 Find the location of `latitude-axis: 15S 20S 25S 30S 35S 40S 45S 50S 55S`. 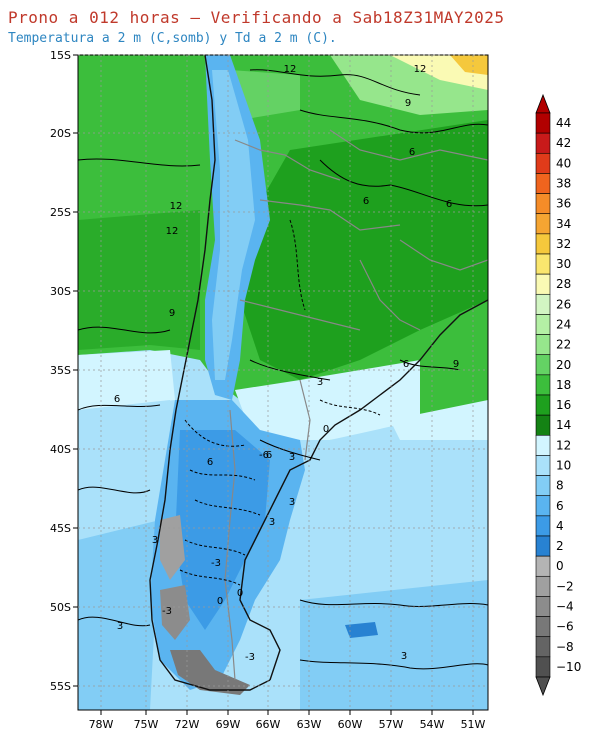

latitude-axis: 15S 20S 25S 30S 35S 40S 45S 50S 55S is located at coordinates (64, 371).